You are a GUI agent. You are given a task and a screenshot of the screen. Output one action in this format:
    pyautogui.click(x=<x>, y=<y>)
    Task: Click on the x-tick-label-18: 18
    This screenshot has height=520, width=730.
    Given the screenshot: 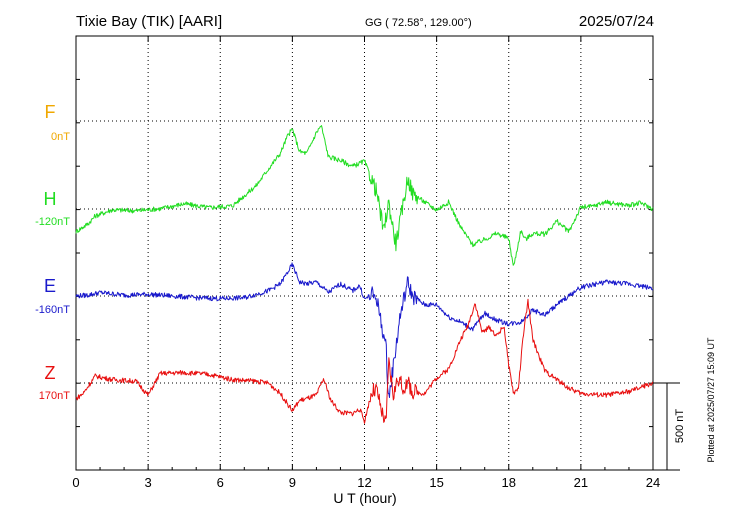 What is the action you would take?
    pyautogui.click(x=509, y=482)
    